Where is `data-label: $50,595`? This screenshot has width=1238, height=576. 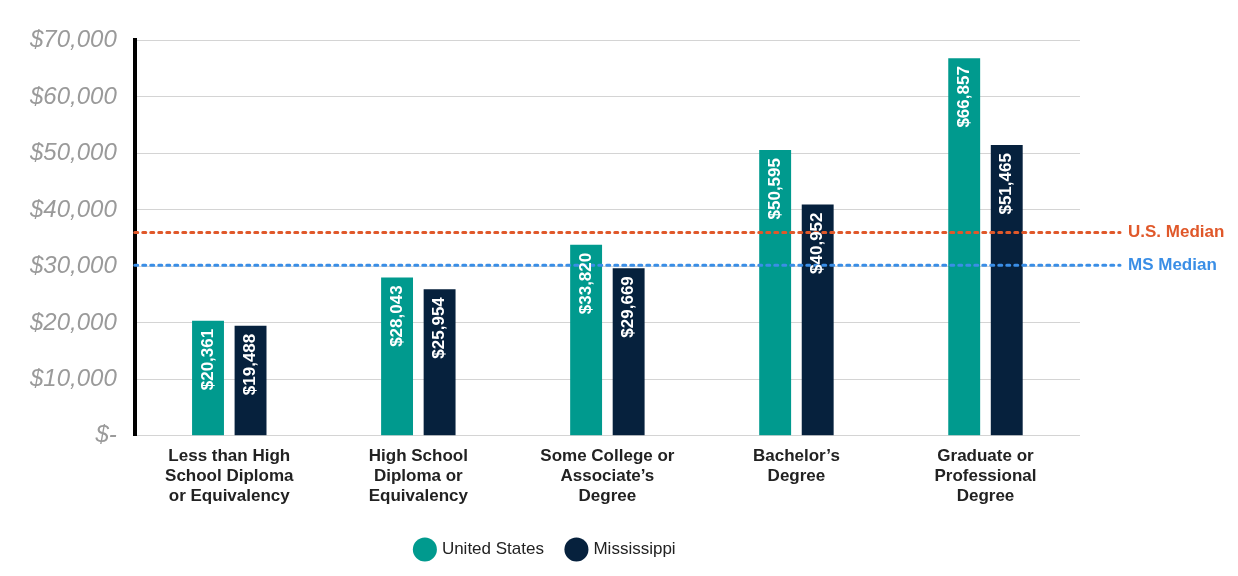
data-label: $50,595 is located at coordinates (774, 189).